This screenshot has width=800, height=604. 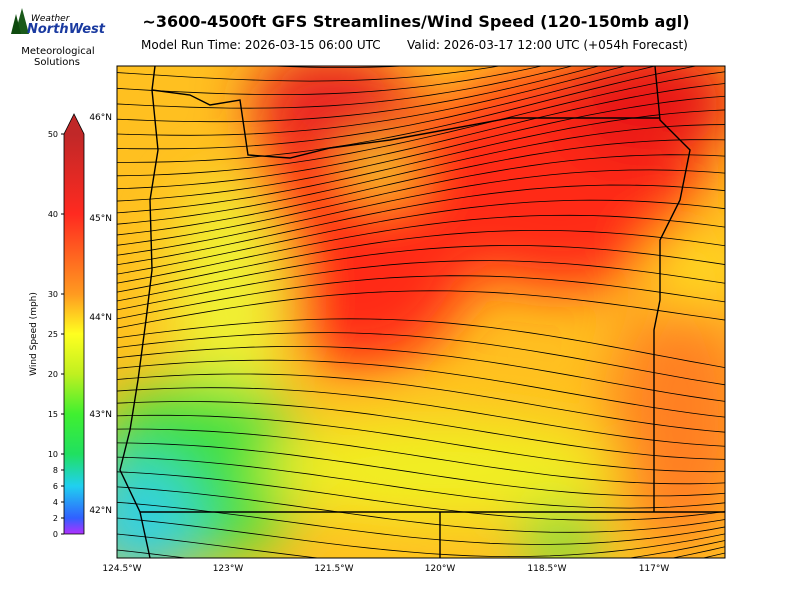 What do you see at coordinates (53, 454) in the screenshot?
I see `colorbar-tick-label: 10` at bounding box center [53, 454].